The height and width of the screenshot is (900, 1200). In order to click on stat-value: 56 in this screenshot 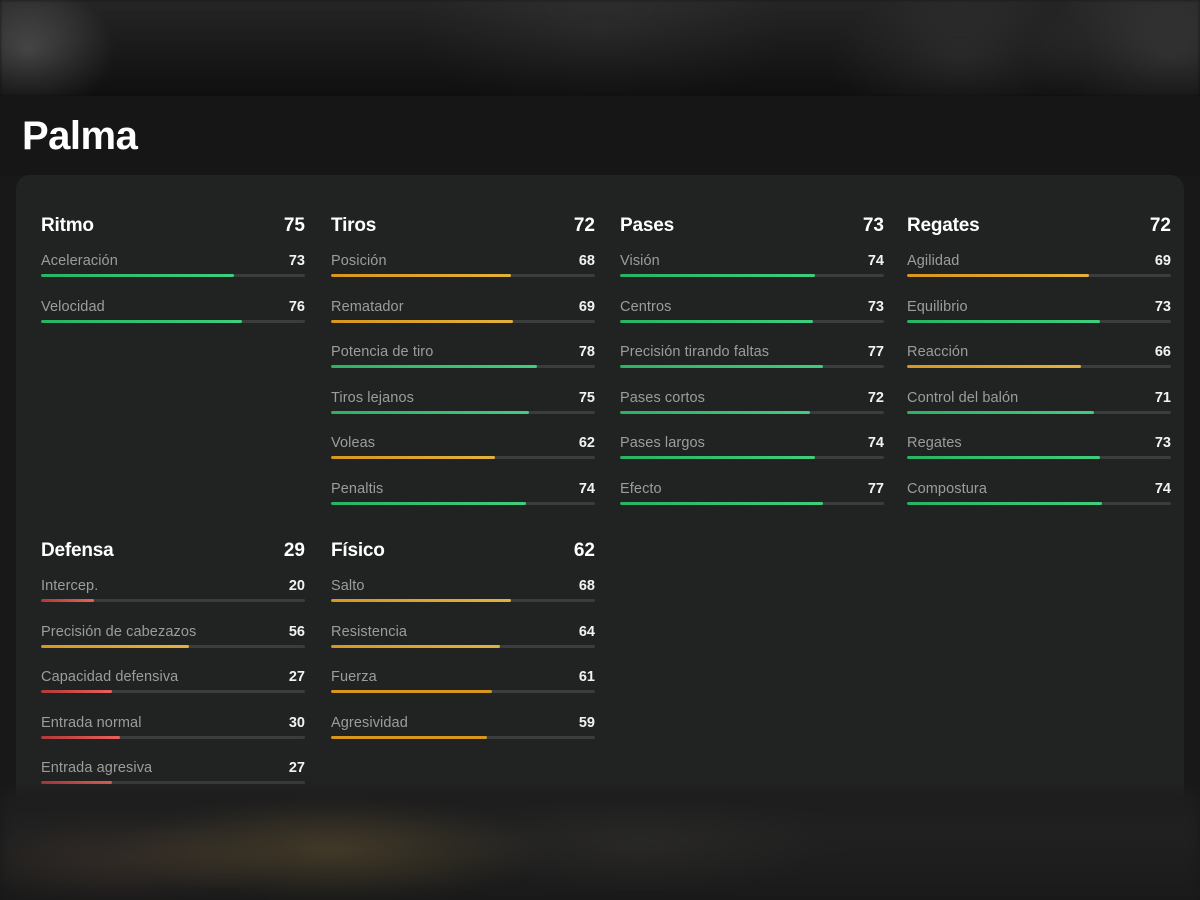, I will do `click(296, 631)`.